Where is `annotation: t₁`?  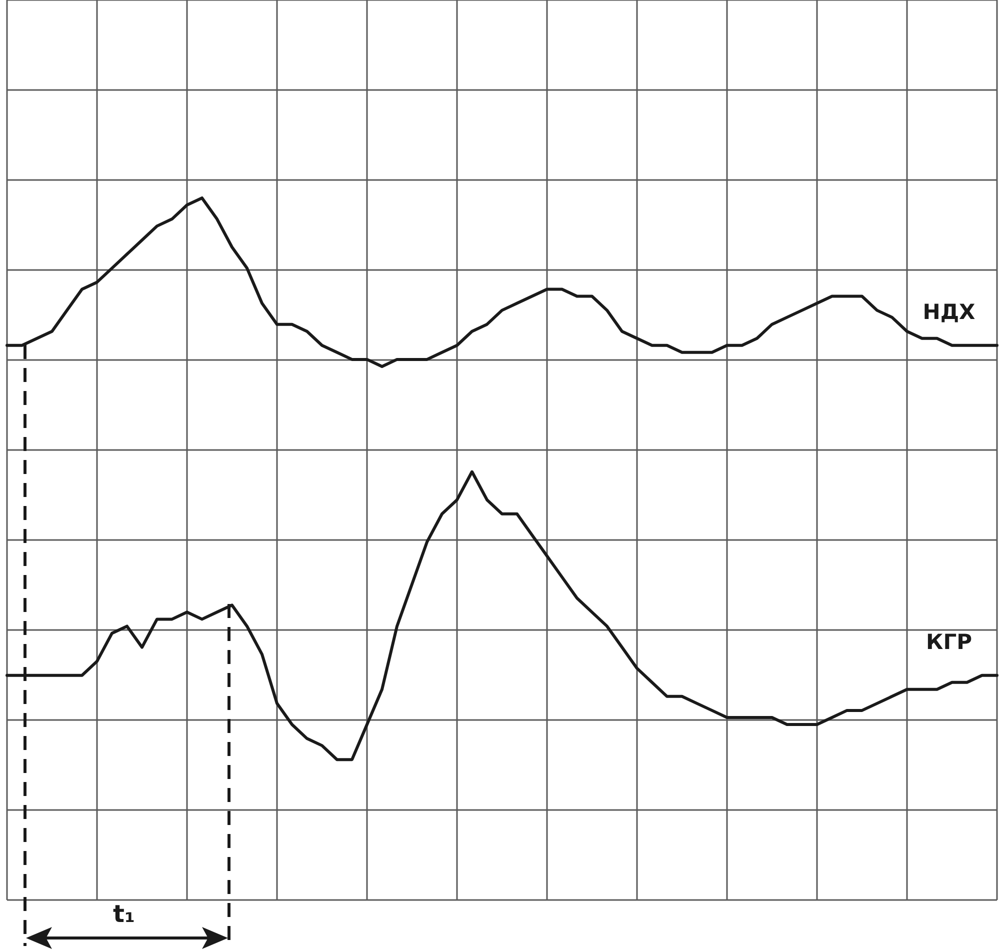
annotation: t₁ is located at coordinates (124, 914).